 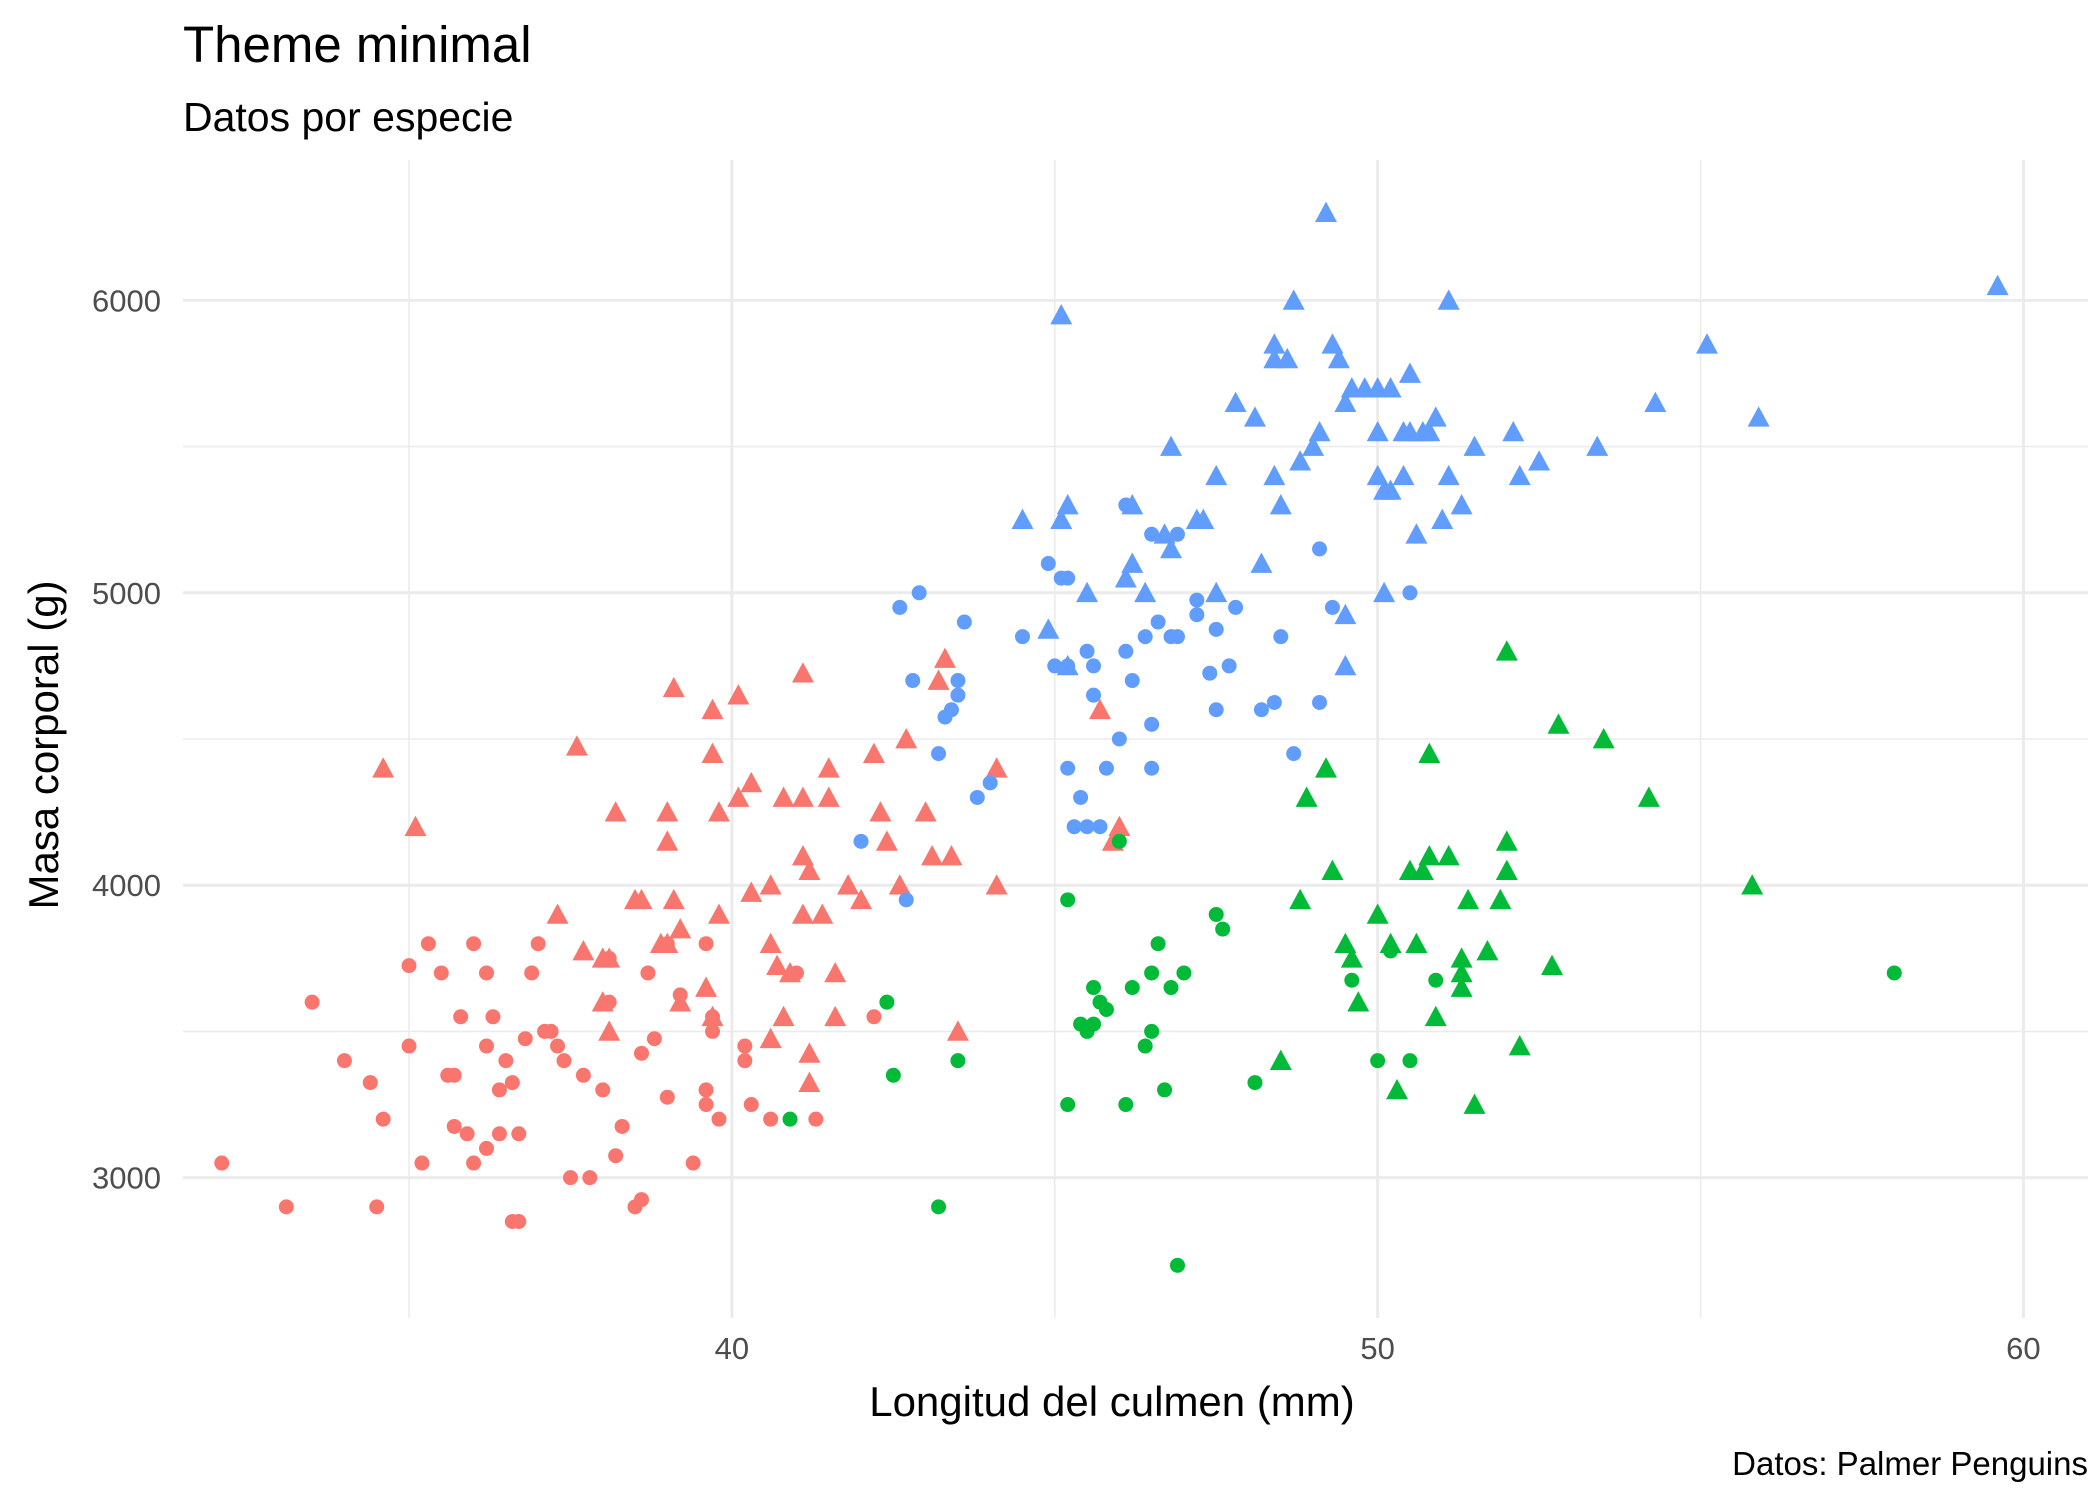 What do you see at coordinates (2023, 1348) in the screenshot?
I see `x-tick-label: 60` at bounding box center [2023, 1348].